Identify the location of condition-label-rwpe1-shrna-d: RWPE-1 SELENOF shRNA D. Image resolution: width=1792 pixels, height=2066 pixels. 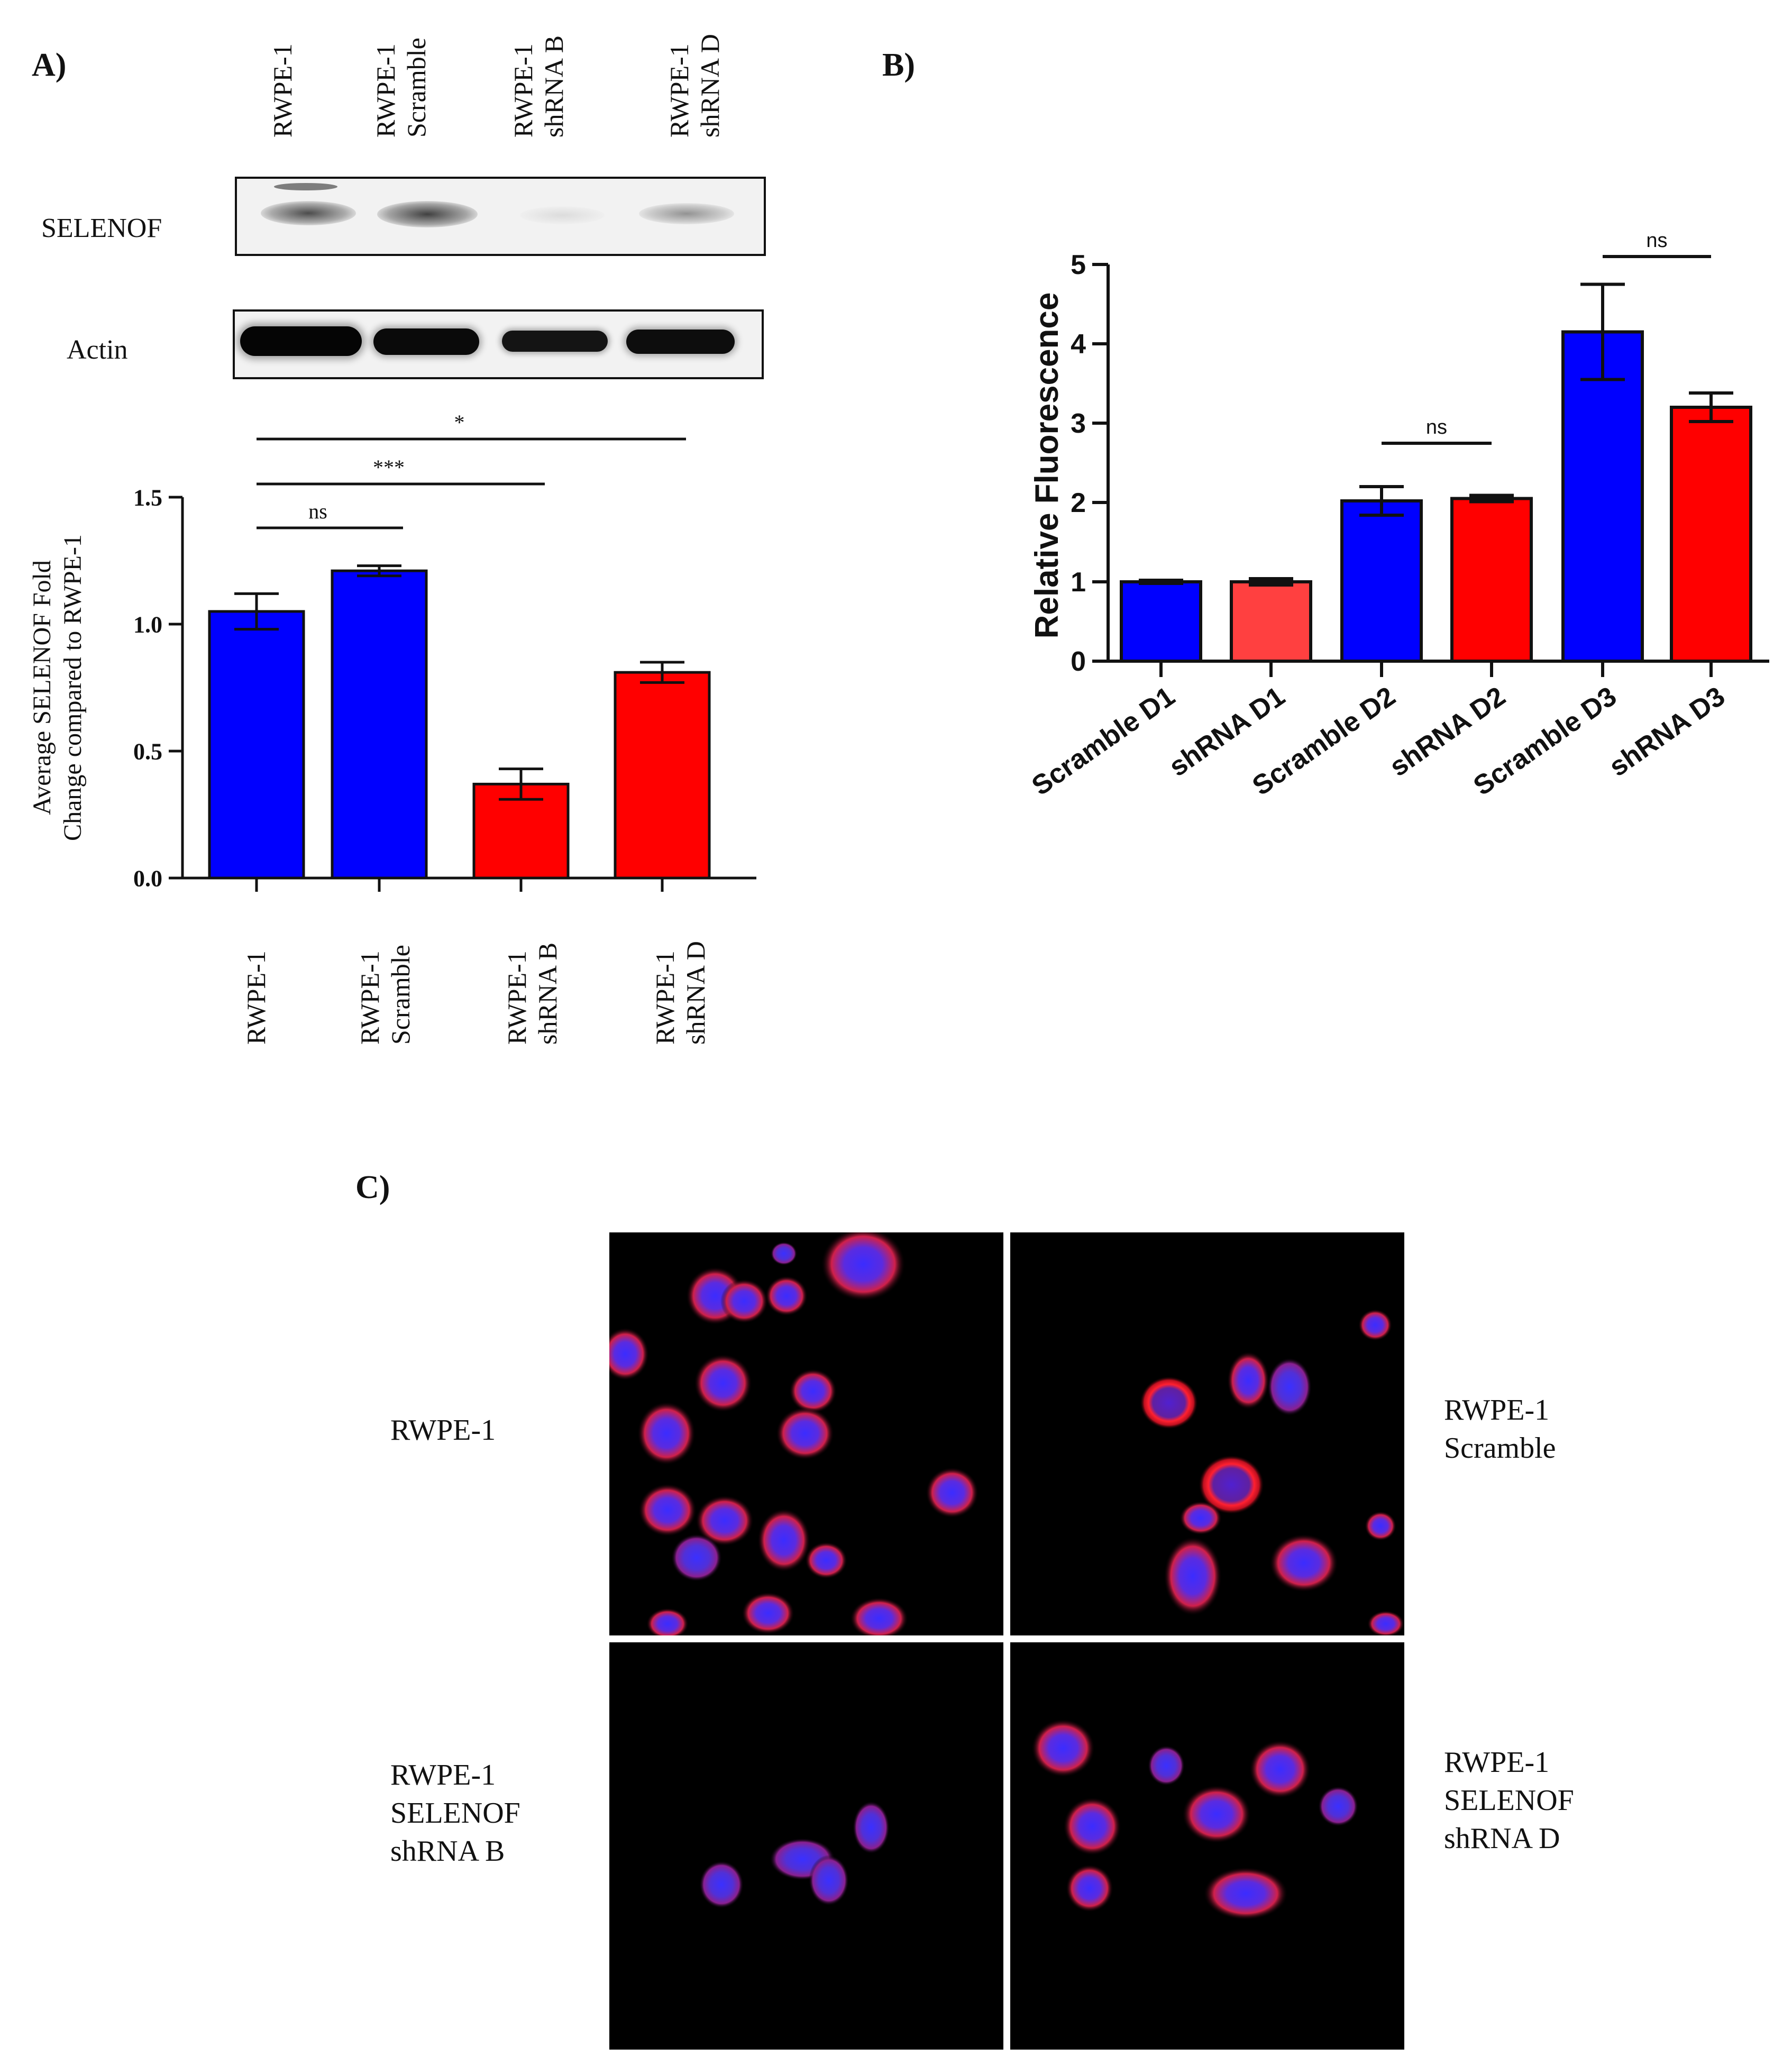
(1509, 1800).